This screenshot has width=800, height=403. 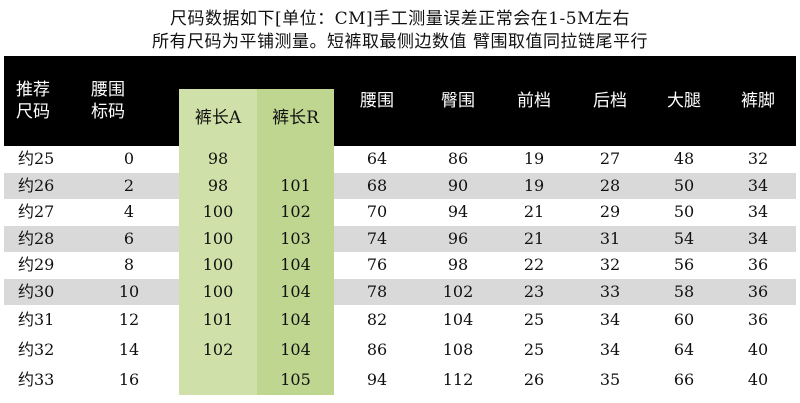 I want to click on table-row: 约27 4 100 102 70 94 21 29 50 34, so click(x=400, y=212).